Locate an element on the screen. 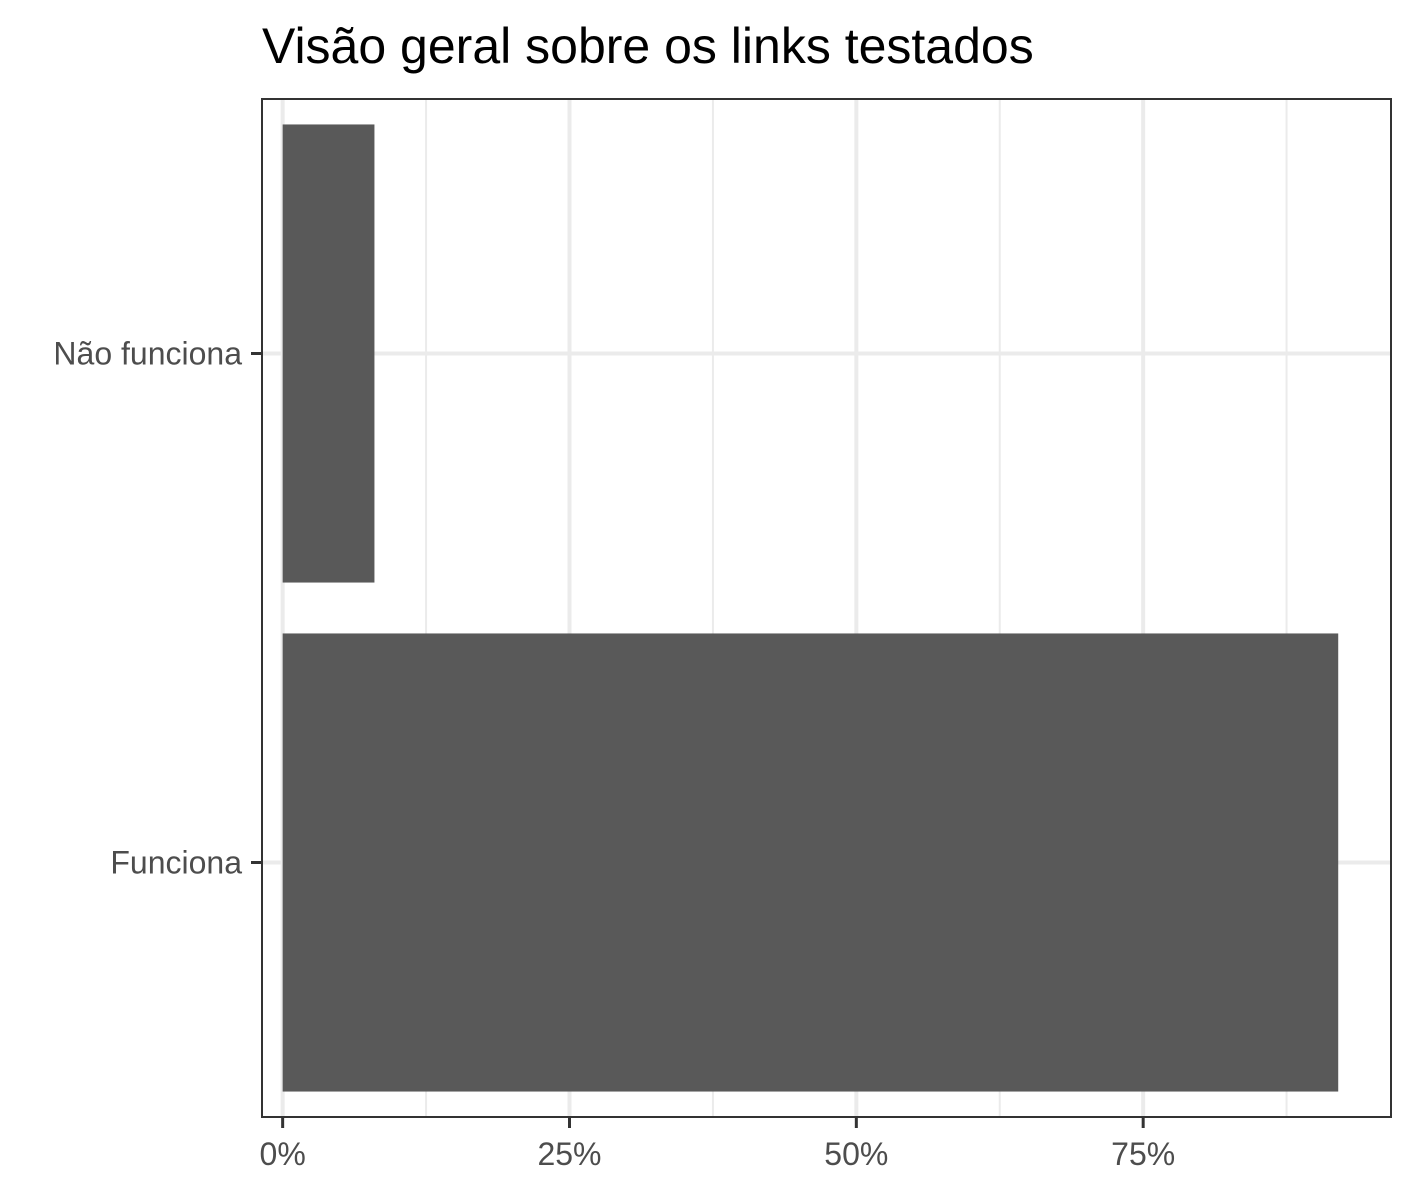 This screenshot has height=1196, width=1415. chart-title: Visão geral sobre os links testados is located at coordinates (648, 46).